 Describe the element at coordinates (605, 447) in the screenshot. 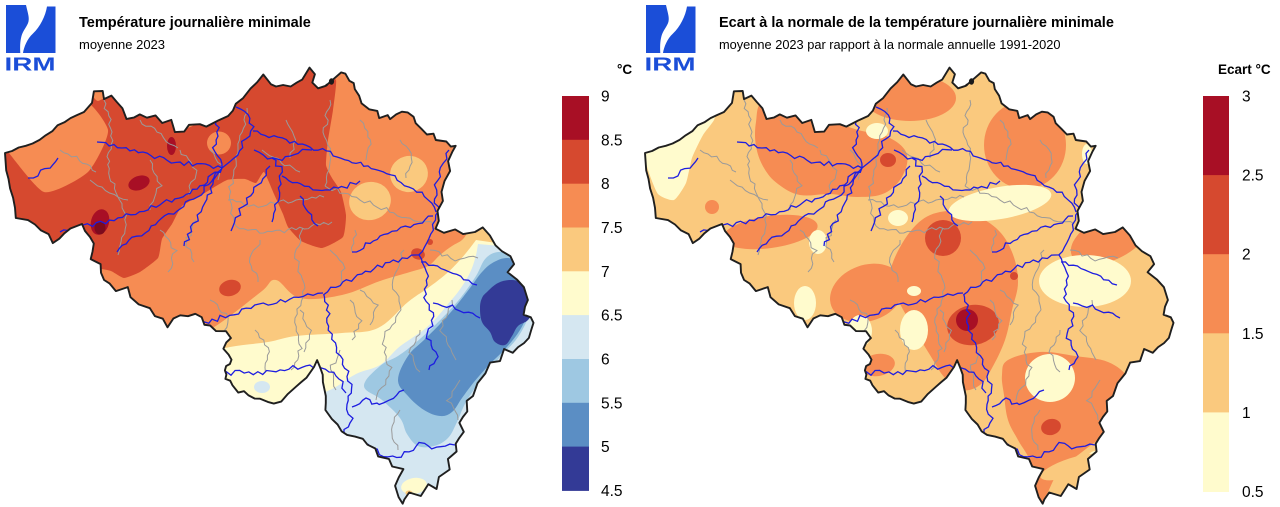

I see `svg-text: 5` at that location.